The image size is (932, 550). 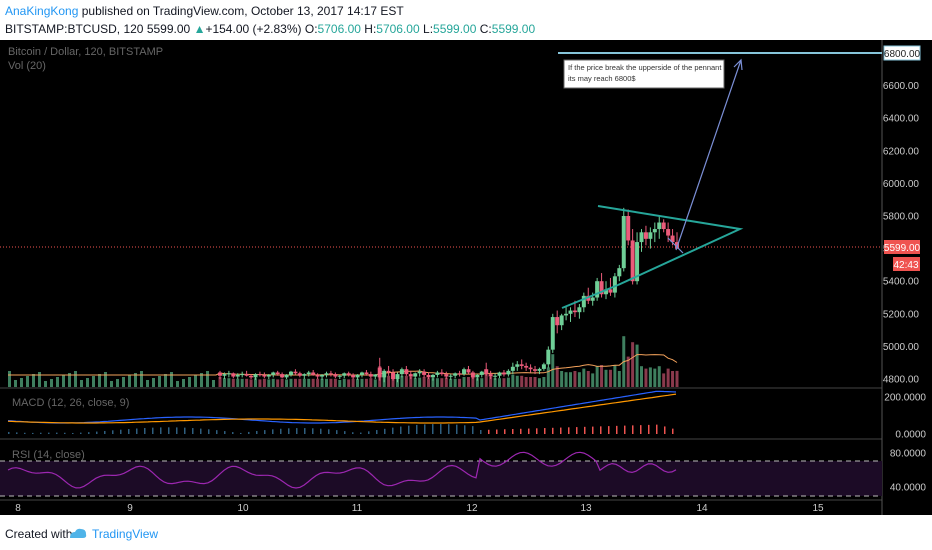 I want to click on price-tick-label: 5000.00, so click(x=901, y=347).